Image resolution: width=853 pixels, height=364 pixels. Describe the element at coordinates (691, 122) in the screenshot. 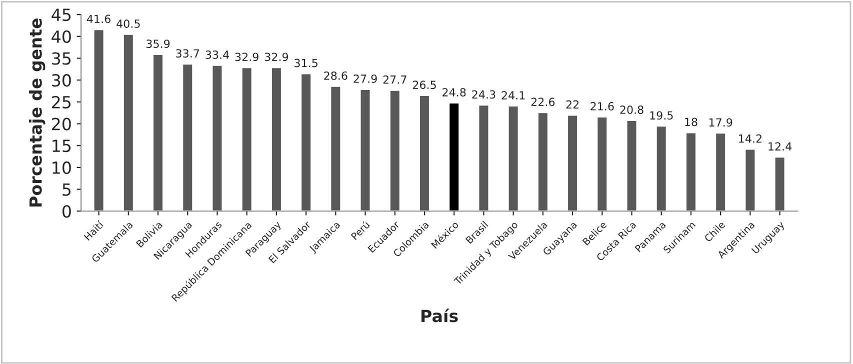

I see `data-label: 18` at that location.